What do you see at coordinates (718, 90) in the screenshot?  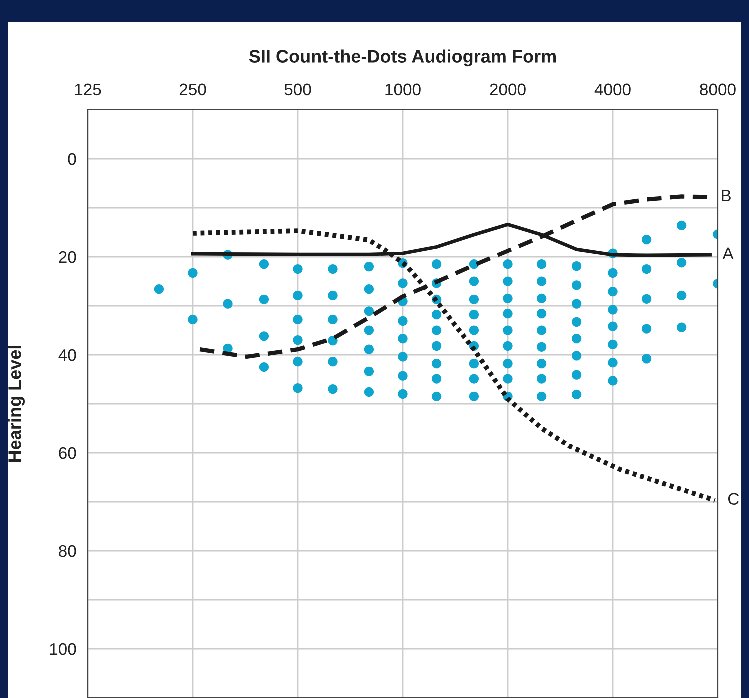 I see `x-tick-label: 8000` at bounding box center [718, 90].